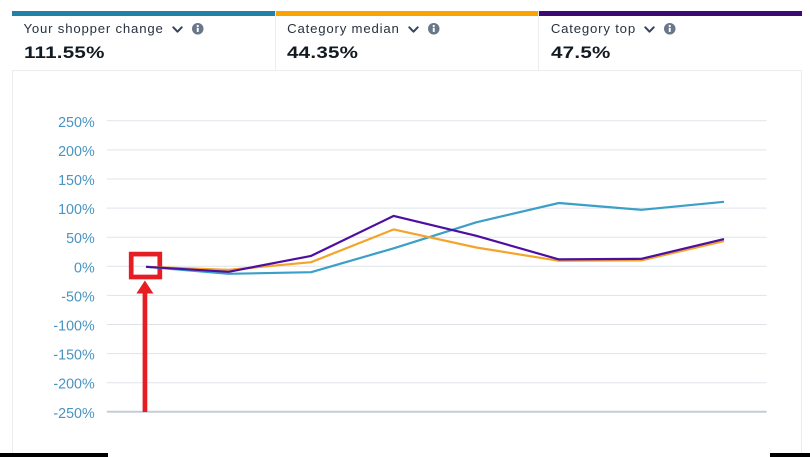  What do you see at coordinates (76, 152) in the screenshot?
I see `svg-text: 200%` at bounding box center [76, 152].